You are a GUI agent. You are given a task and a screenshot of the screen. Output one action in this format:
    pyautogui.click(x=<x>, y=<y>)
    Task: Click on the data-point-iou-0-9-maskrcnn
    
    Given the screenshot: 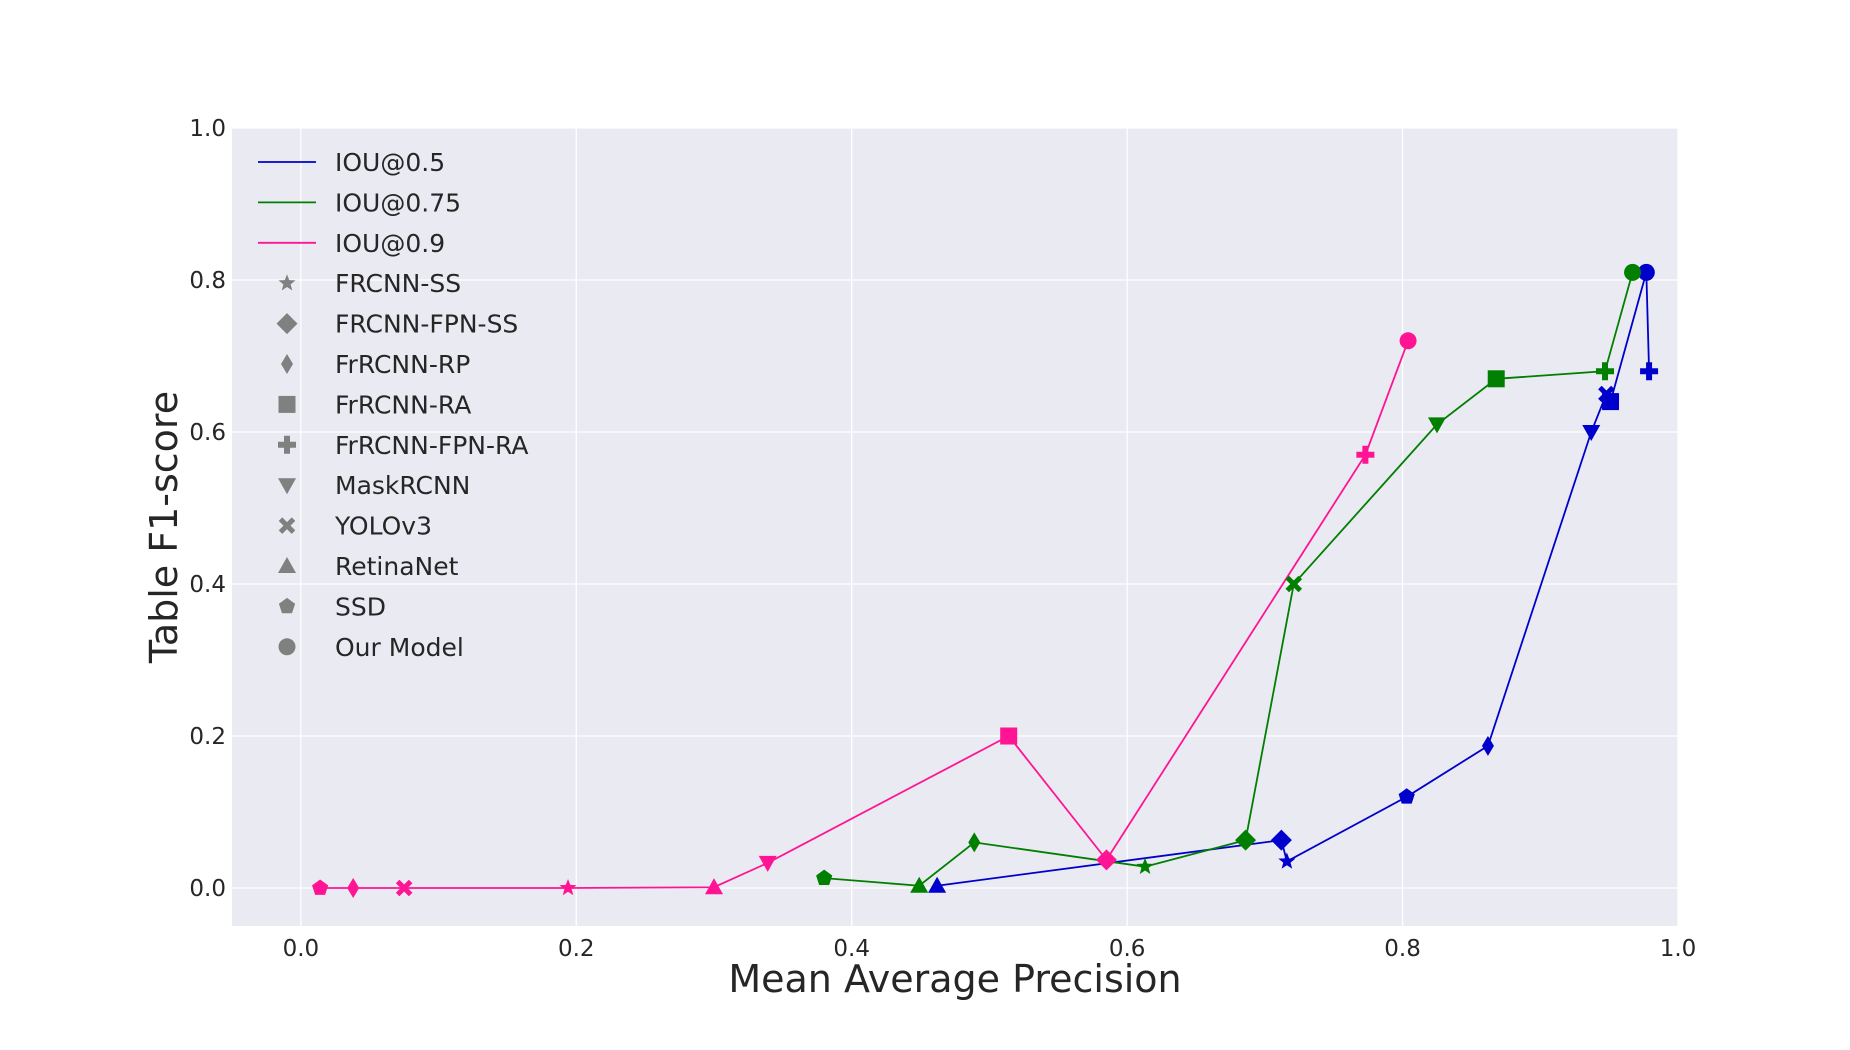 What is the action you would take?
    pyautogui.click(x=767, y=863)
    